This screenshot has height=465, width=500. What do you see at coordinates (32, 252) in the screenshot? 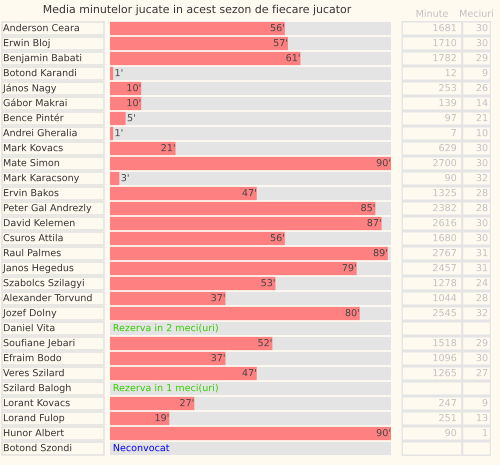
I see `y-tick-label: Raul Palmes` at bounding box center [32, 252].